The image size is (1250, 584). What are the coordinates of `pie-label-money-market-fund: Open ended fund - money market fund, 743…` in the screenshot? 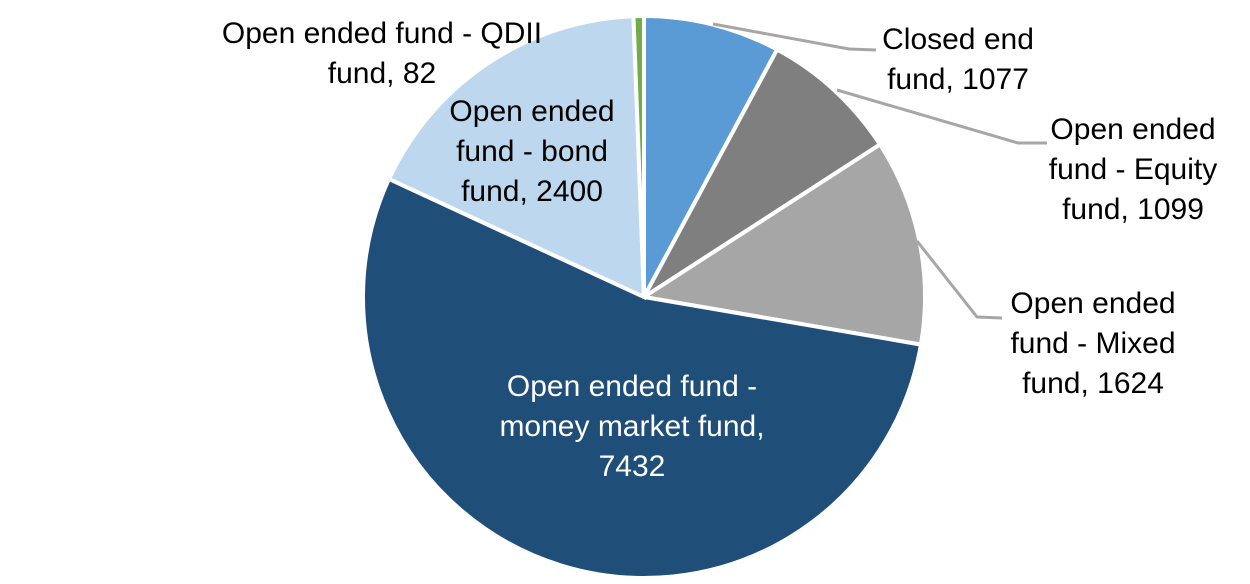 It's located at (631, 427).